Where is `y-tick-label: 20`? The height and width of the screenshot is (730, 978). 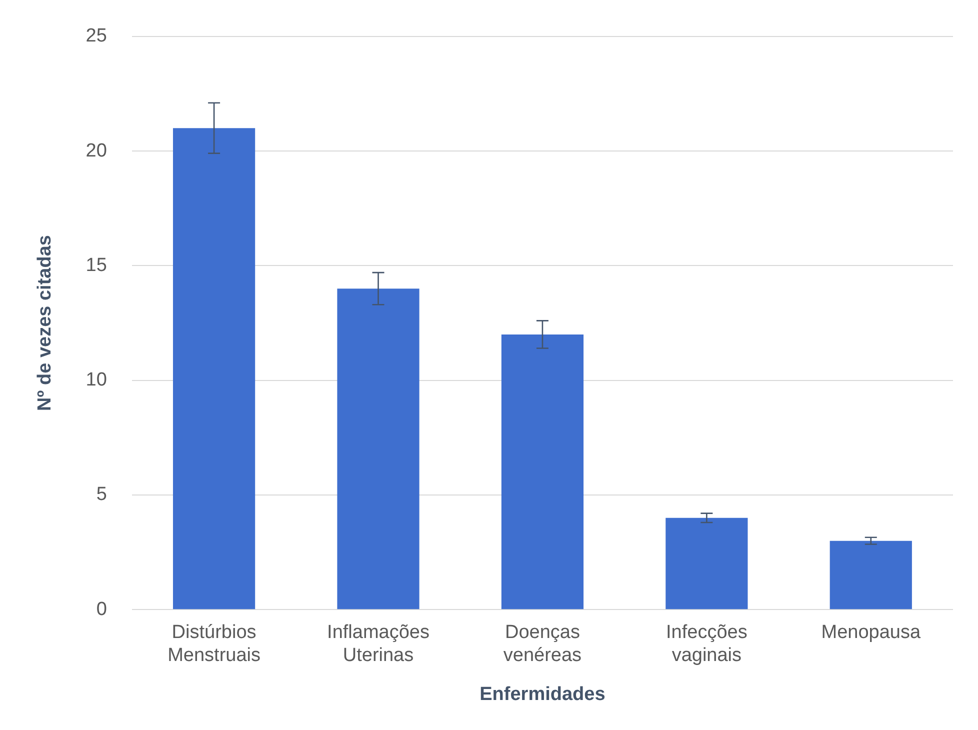 y-tick-label: 20 is located at coordinates (96, 151).